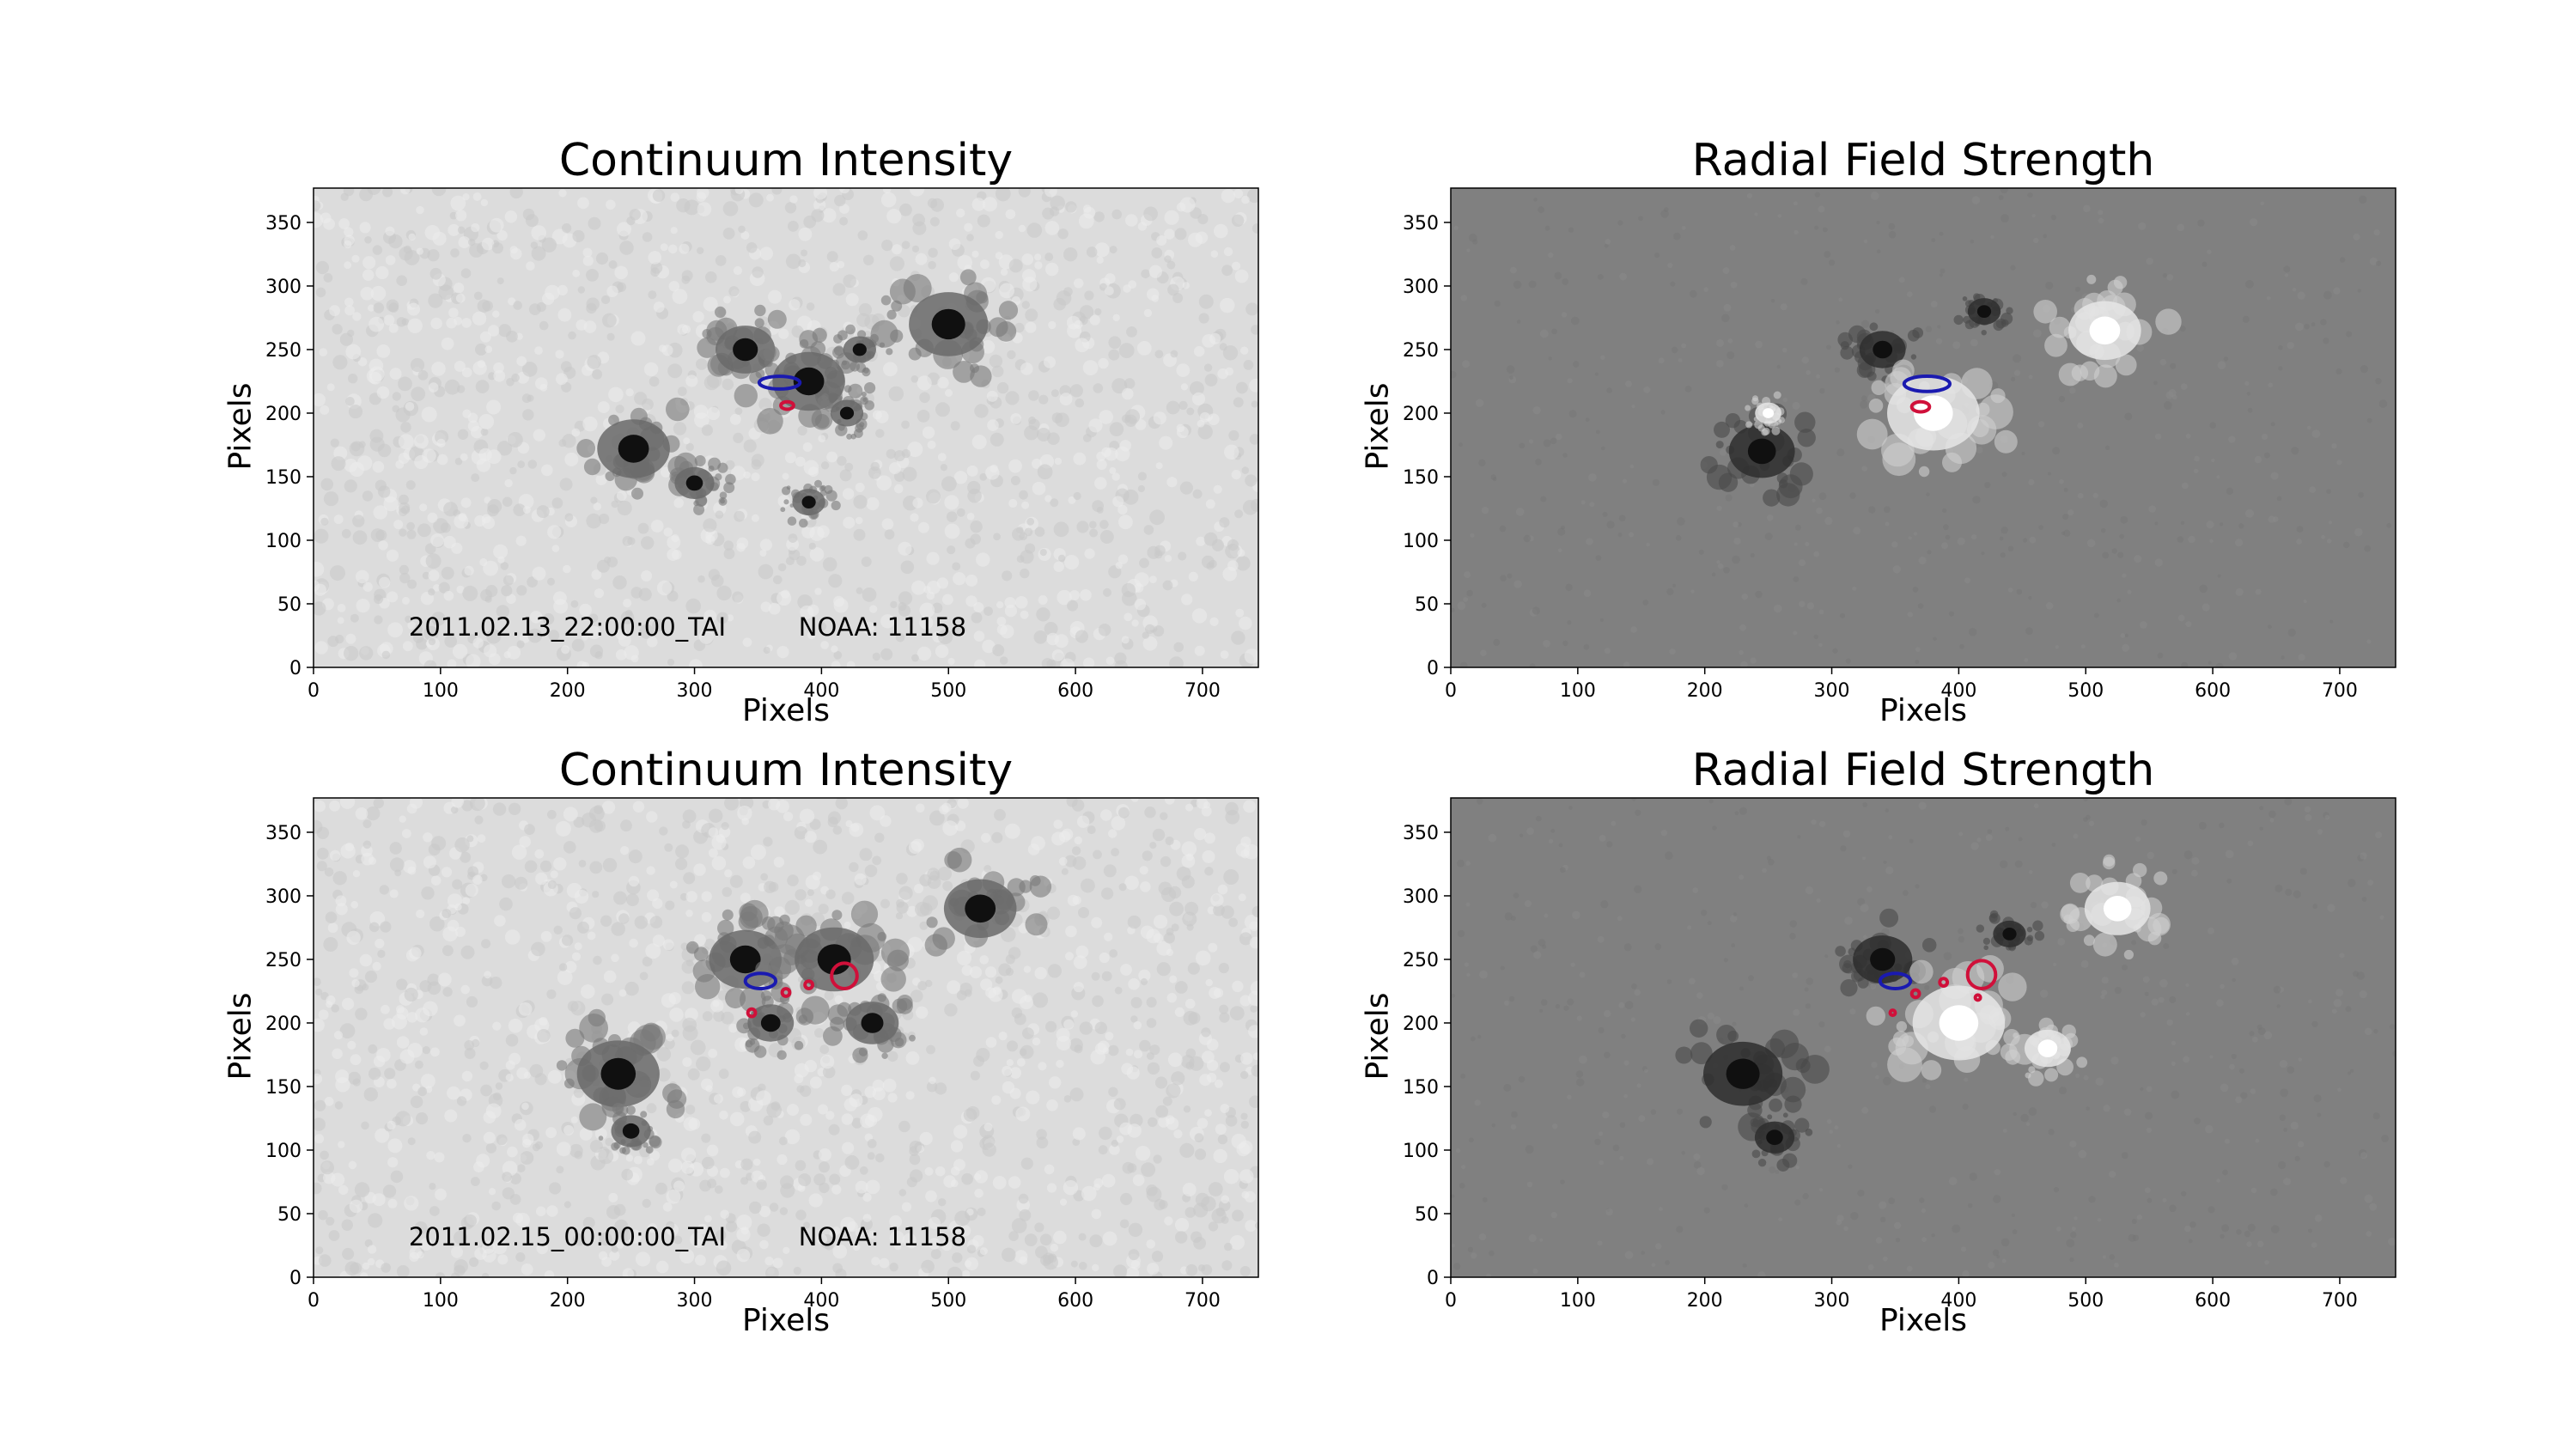 This screenshot has width=2576, height=1449. What do you see at coordinates (1774, 1137) in the screenshot?
I see `umbra` at bounding box center [1774, 1137].